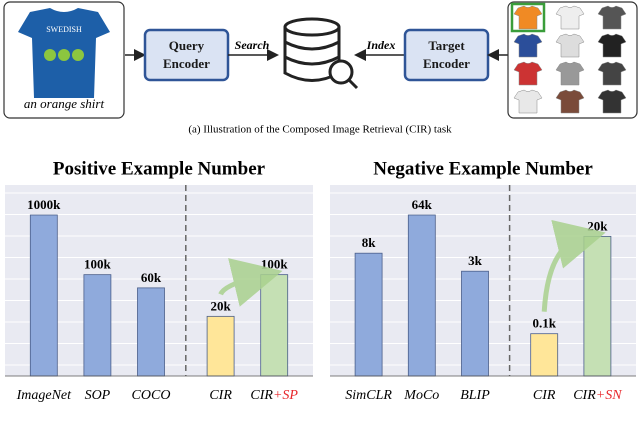 This screenshot has height=421, width=640. Describe the element at coordinates (422, 204) in the screenshot. I see `value-label: 64k` at that location.